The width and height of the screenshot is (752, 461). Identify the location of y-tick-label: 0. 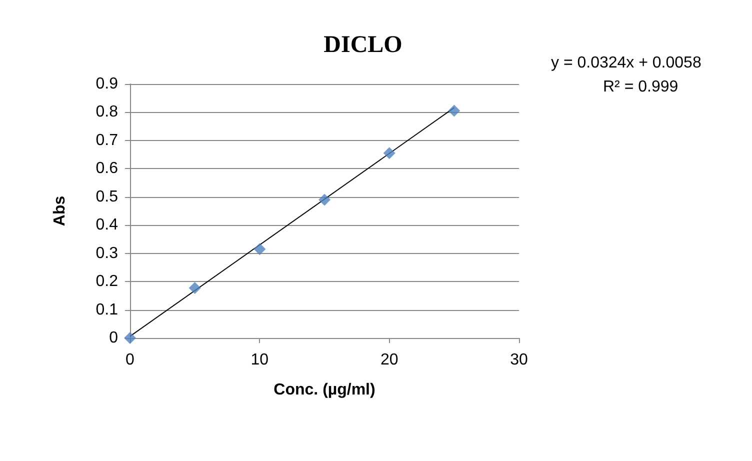
(113, 338).